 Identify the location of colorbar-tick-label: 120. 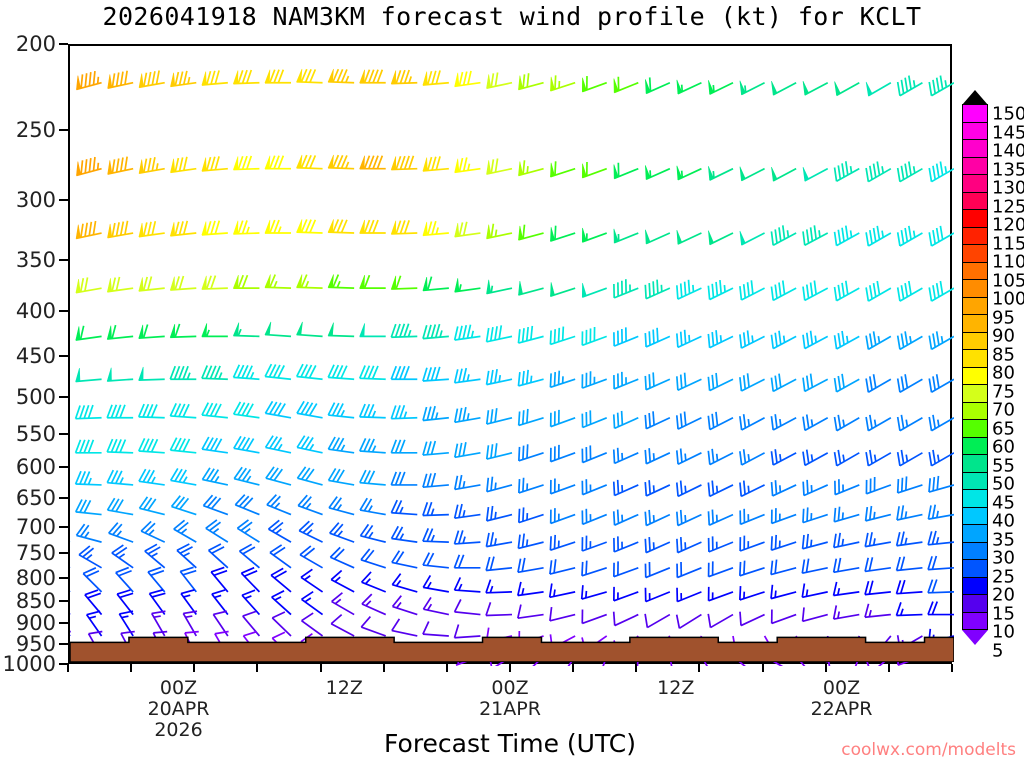
(1008, 225).